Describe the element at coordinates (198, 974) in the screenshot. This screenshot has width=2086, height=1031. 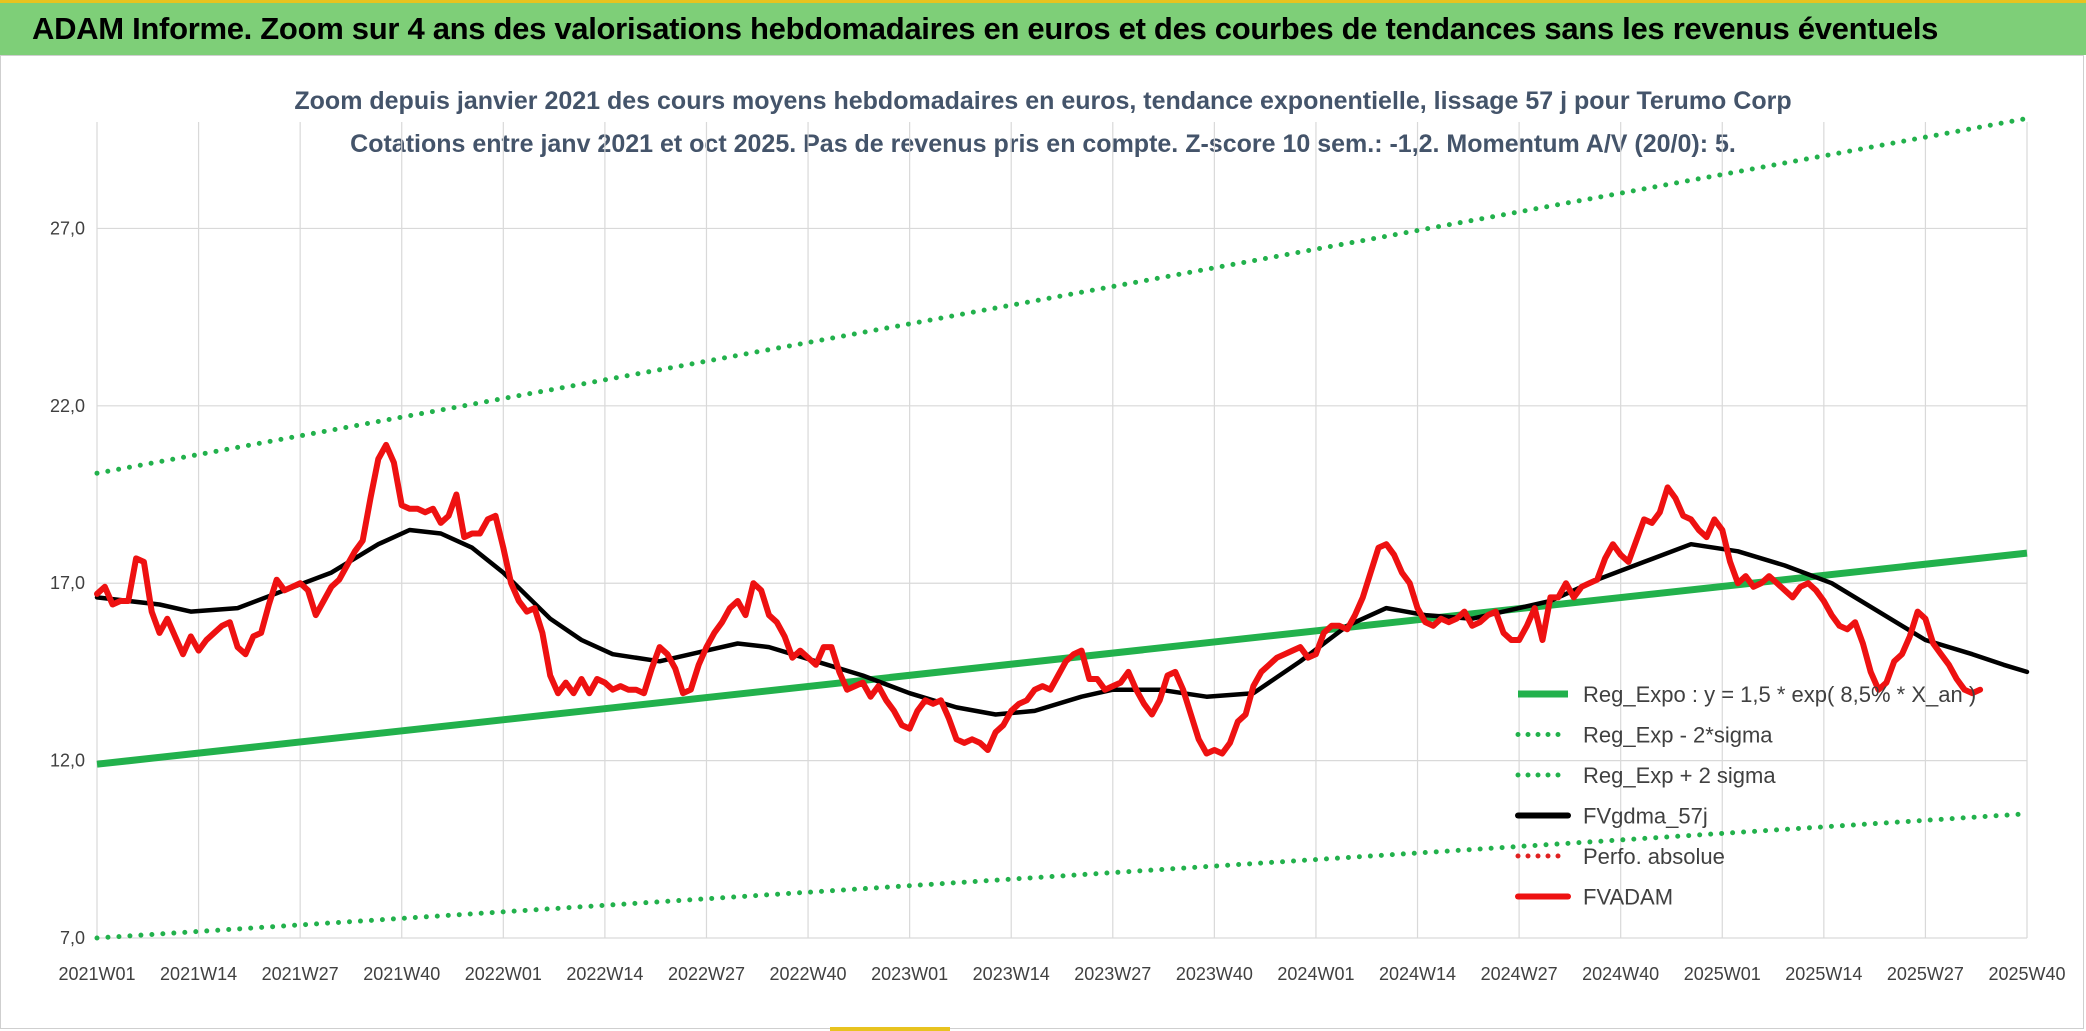
I see `x-tick-label: 2021W14` at that location.